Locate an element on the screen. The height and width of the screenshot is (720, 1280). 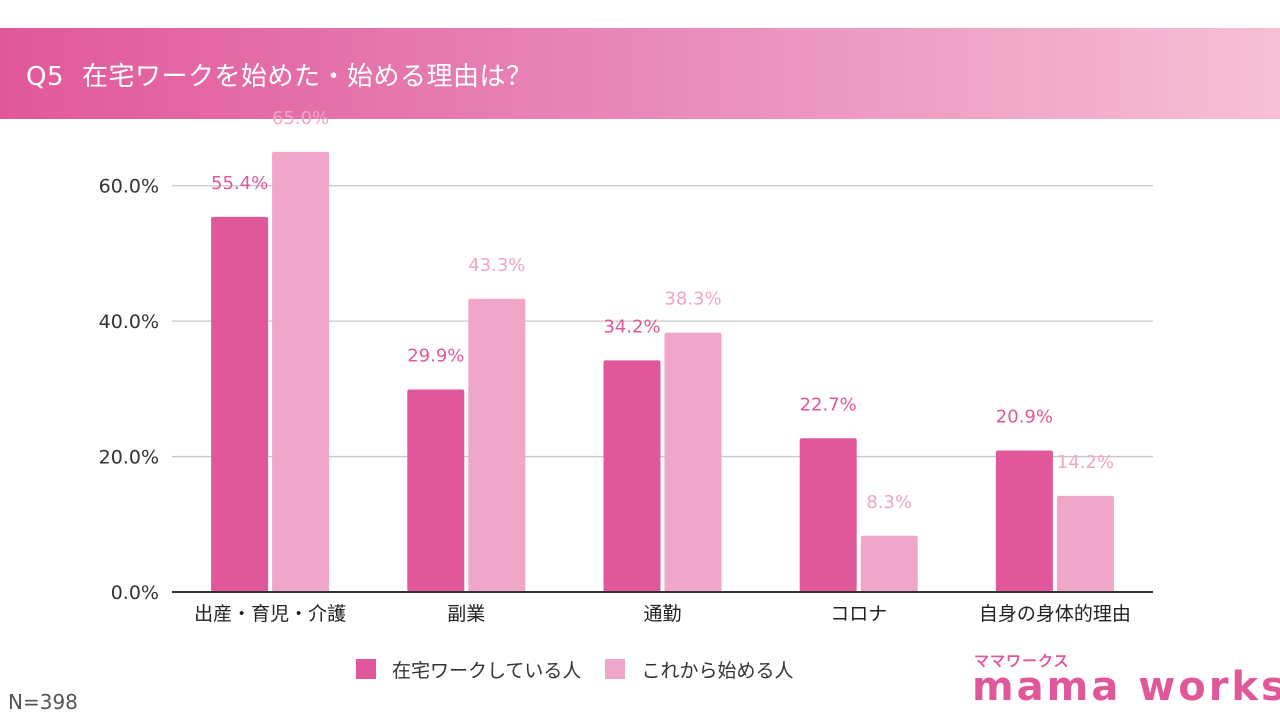
x-tick-label: 出産・育児・介護 is located at coordinates (270, 614).